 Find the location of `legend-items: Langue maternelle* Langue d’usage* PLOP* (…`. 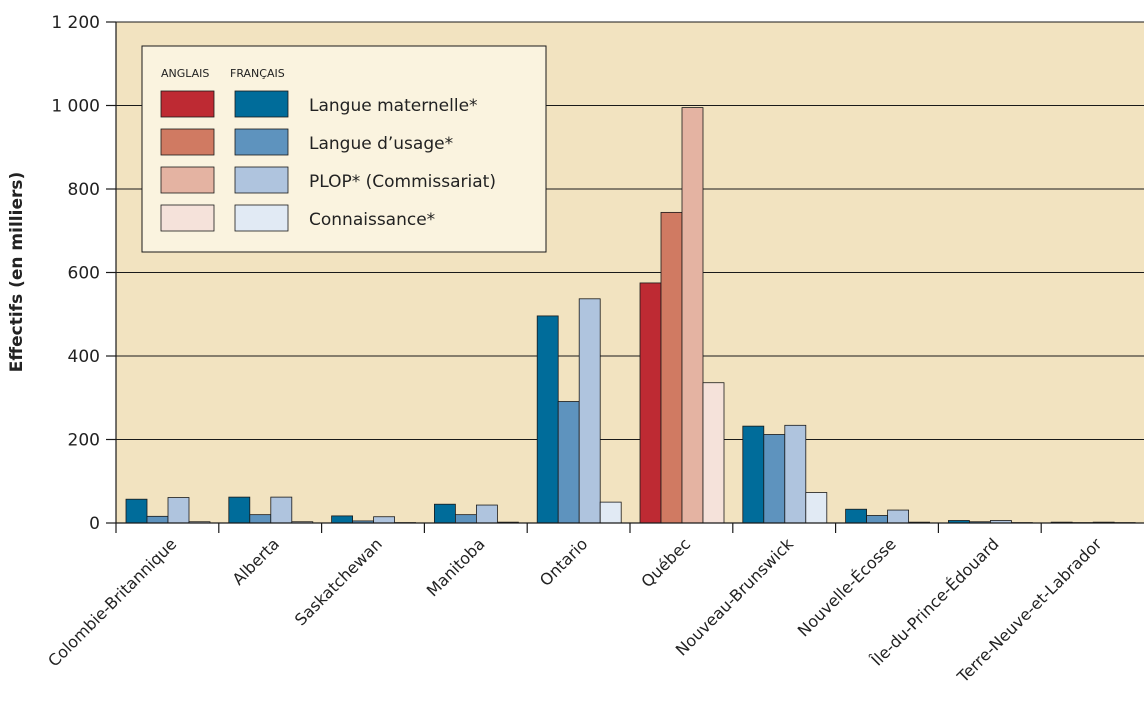

legend-items: Langue maternelle* Langue d’usage* PLOP* (… is located at coordinates (328, 161).